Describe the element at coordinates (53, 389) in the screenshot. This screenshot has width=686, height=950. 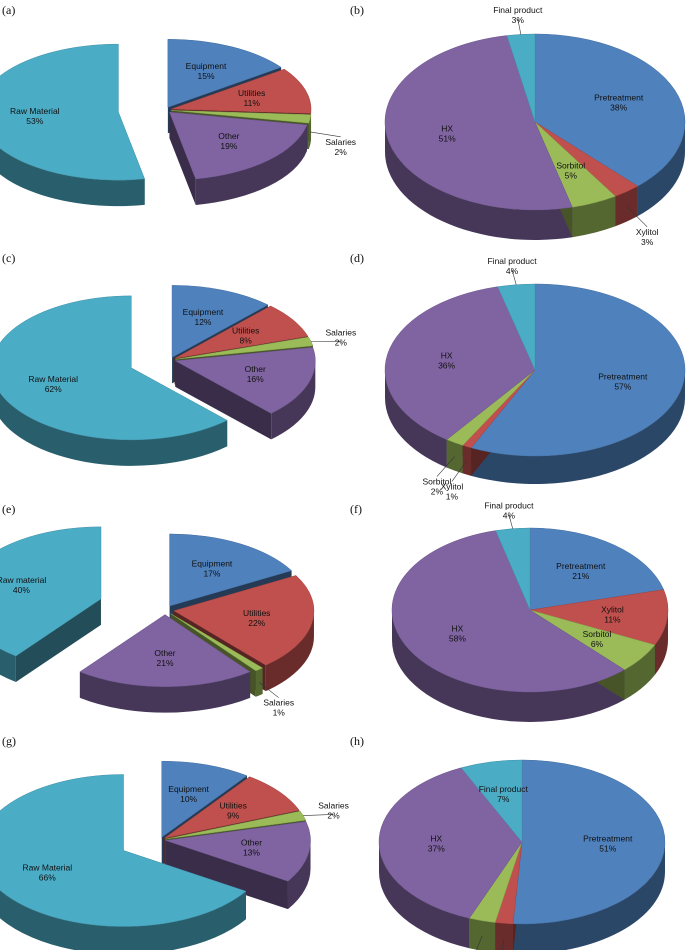
I see `slice-label-value: 62%` at that location.